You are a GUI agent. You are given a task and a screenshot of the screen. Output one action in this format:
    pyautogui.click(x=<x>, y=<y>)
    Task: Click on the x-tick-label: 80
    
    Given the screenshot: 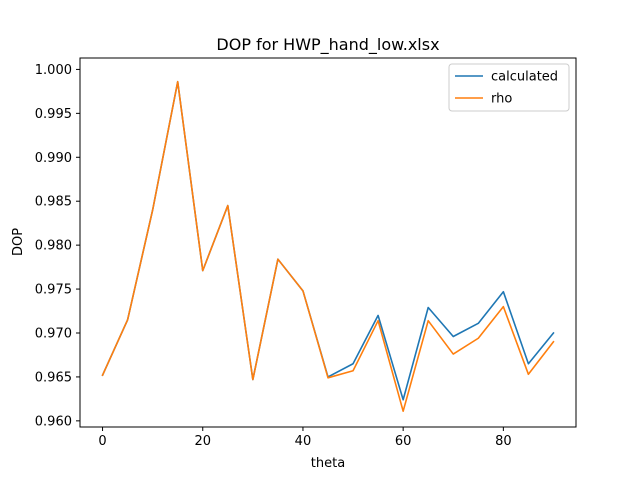 What is the action you would take?
    pyautogui.click(x=503, y=441)
    